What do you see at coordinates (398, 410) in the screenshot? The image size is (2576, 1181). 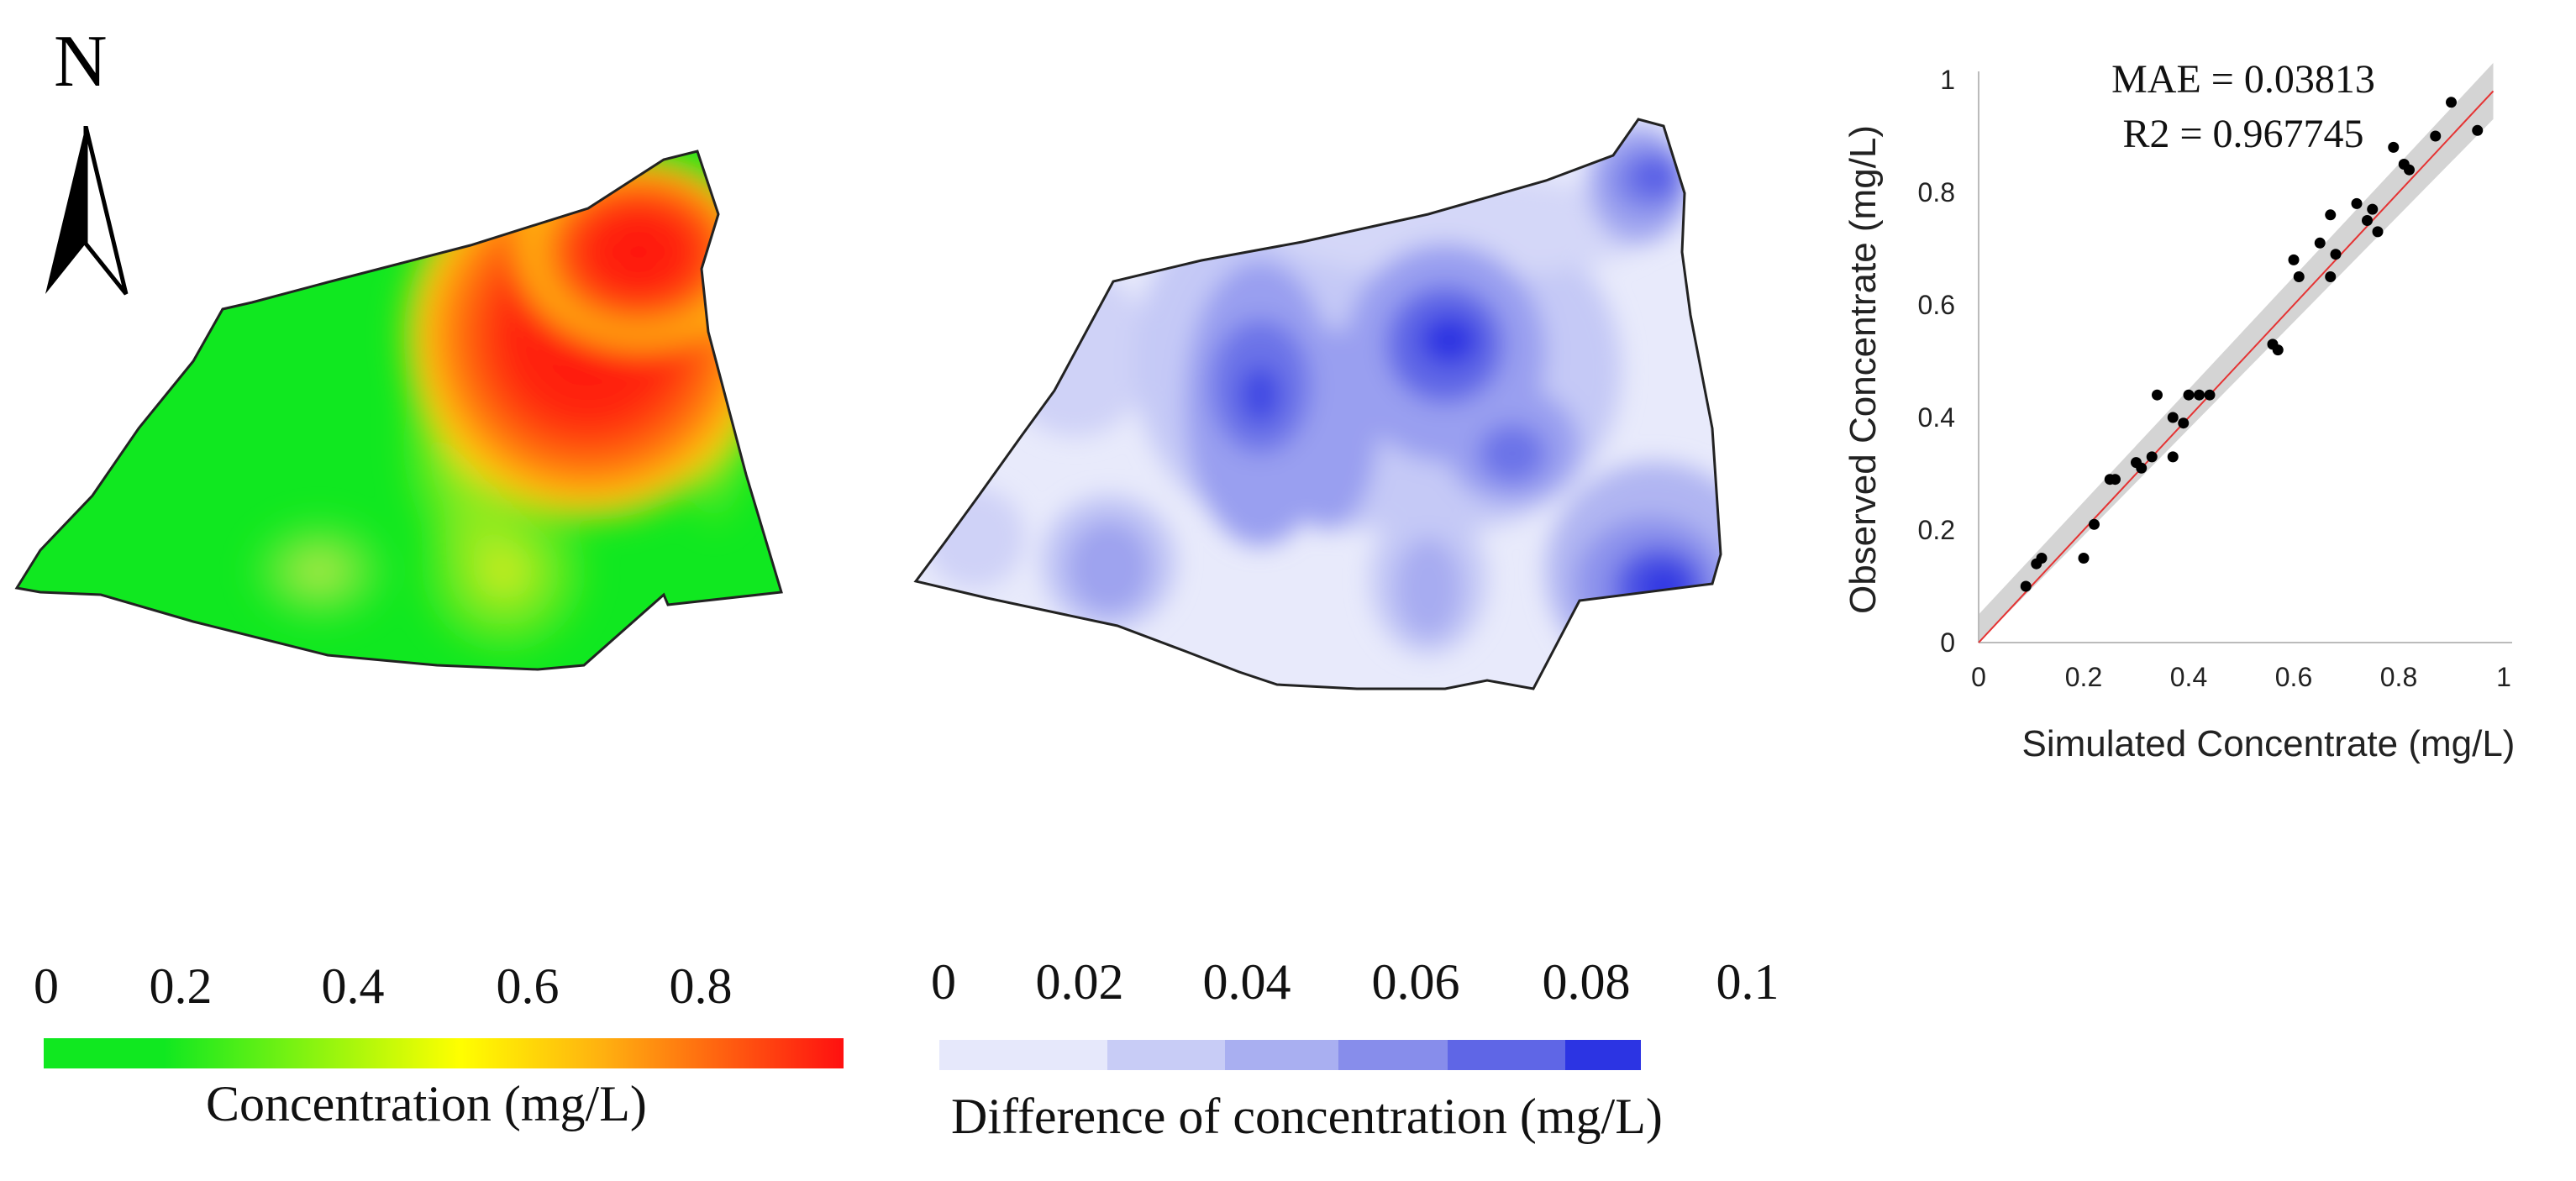 I see `concentration-map` at bounding box center [398, 410].